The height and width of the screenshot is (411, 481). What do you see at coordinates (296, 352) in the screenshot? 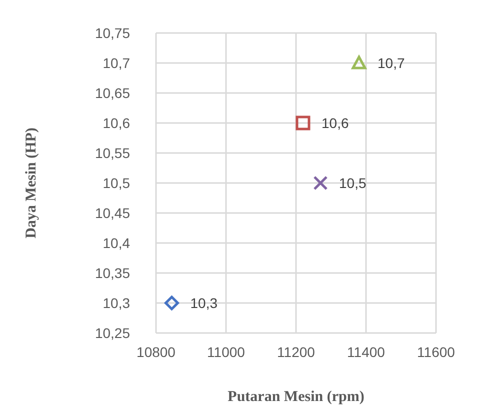
I see `x-tick-label: 11200` at bounding box center [296, 352].